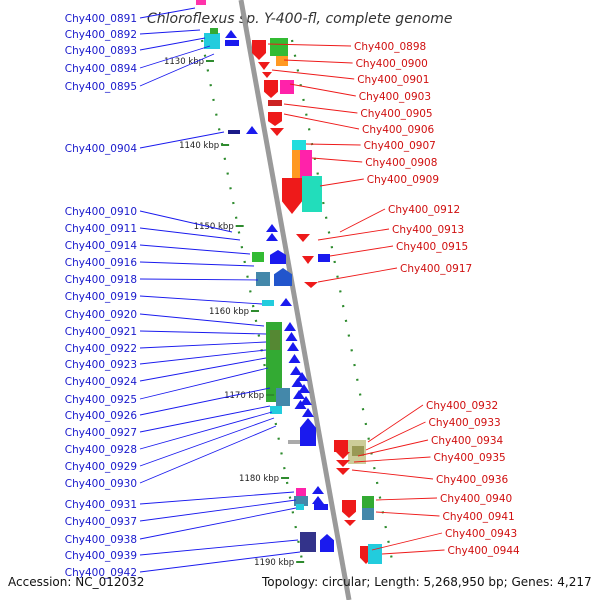 The width and height of the screenshot is (600, 600). Describe the element at coordinates (101, 382) in the screenshot. I see `gene-label-left: Chy400_0924` at that location.